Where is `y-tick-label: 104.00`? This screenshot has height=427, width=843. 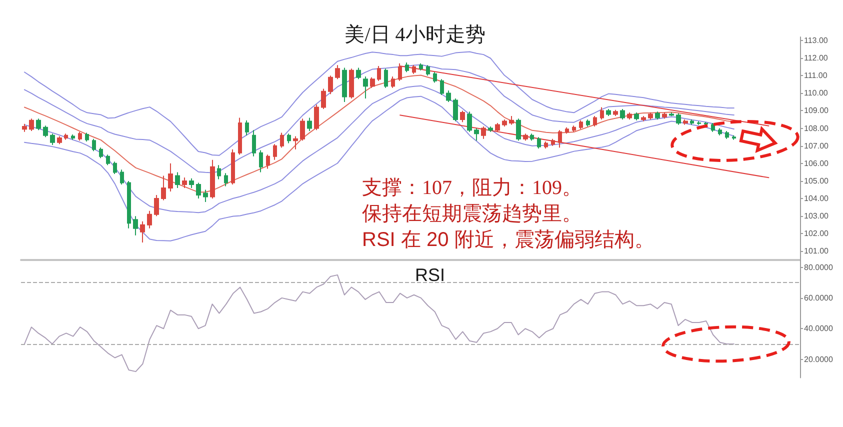
y-tick-label: 104.00 is located at coordinates (817, 199).